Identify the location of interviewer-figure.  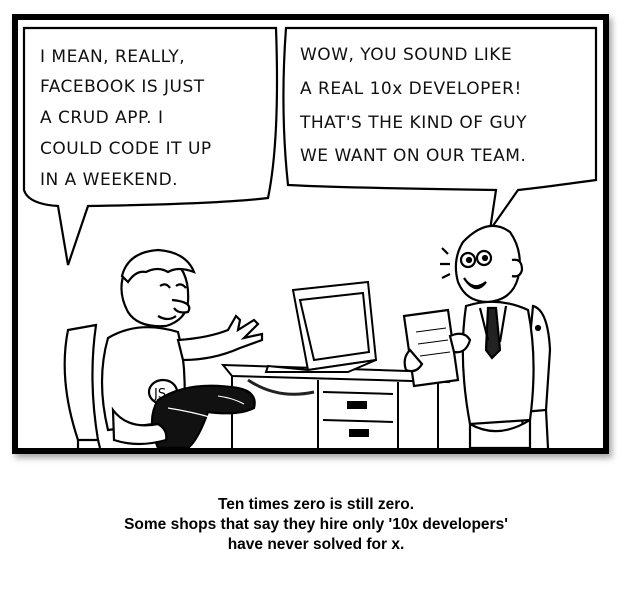
(468, 336).